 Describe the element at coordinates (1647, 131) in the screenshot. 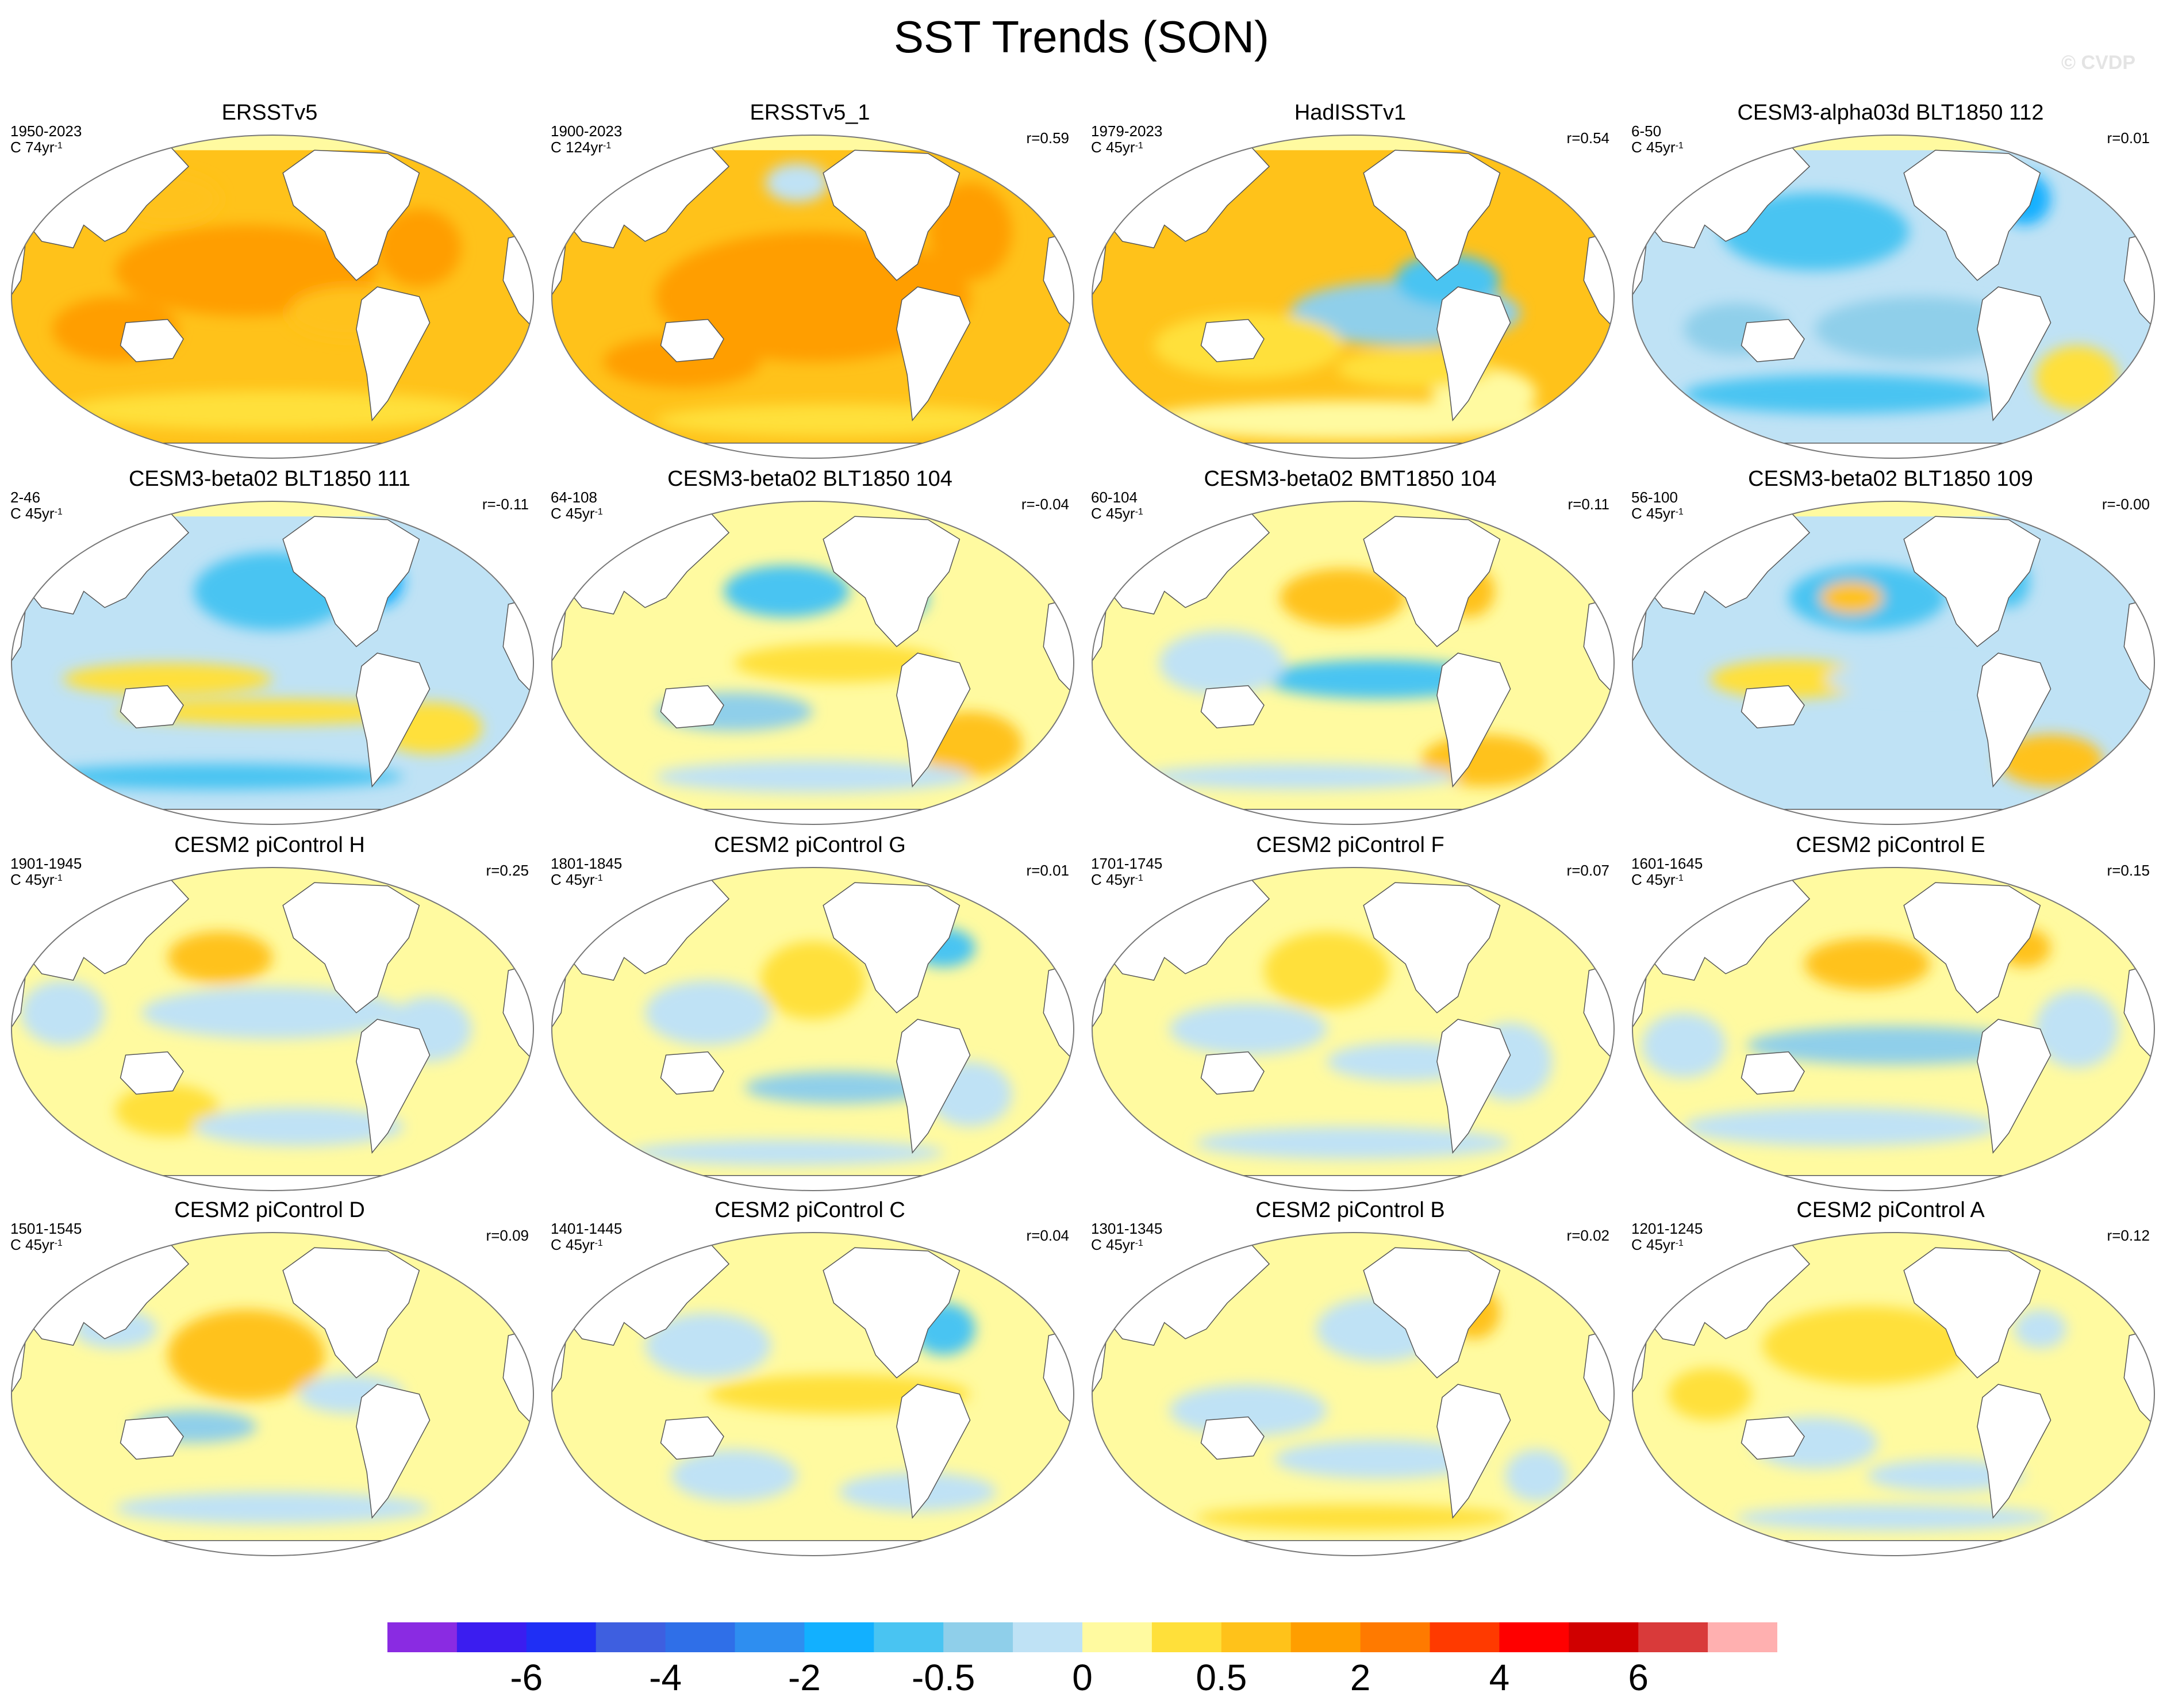

I see `panel-years: 6-50` at that location.